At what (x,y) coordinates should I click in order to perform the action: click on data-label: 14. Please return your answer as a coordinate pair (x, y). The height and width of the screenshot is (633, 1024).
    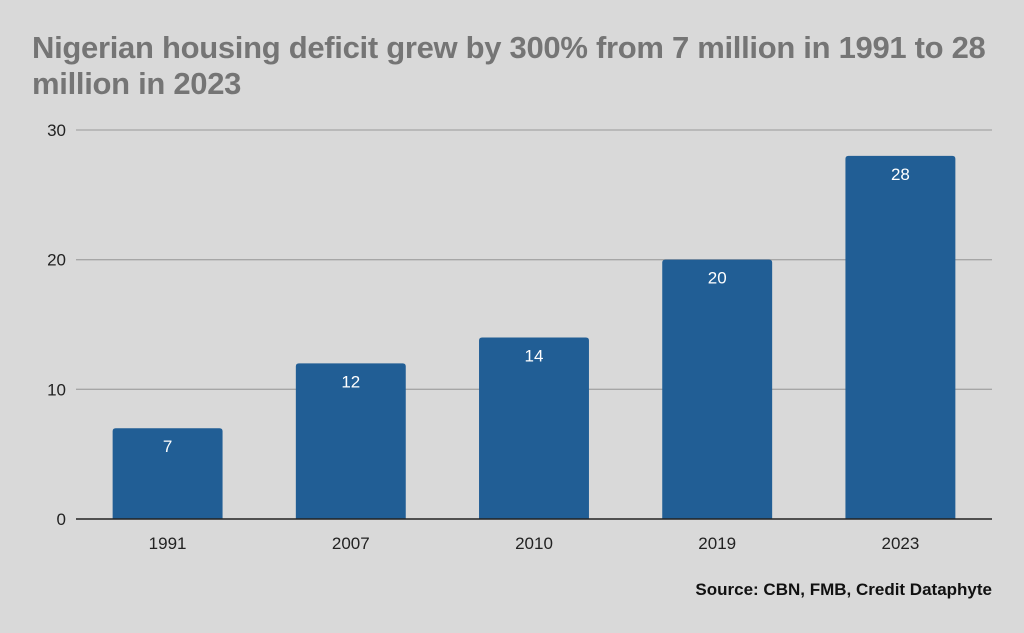
    Looking at the image, I should click on (534, 355).